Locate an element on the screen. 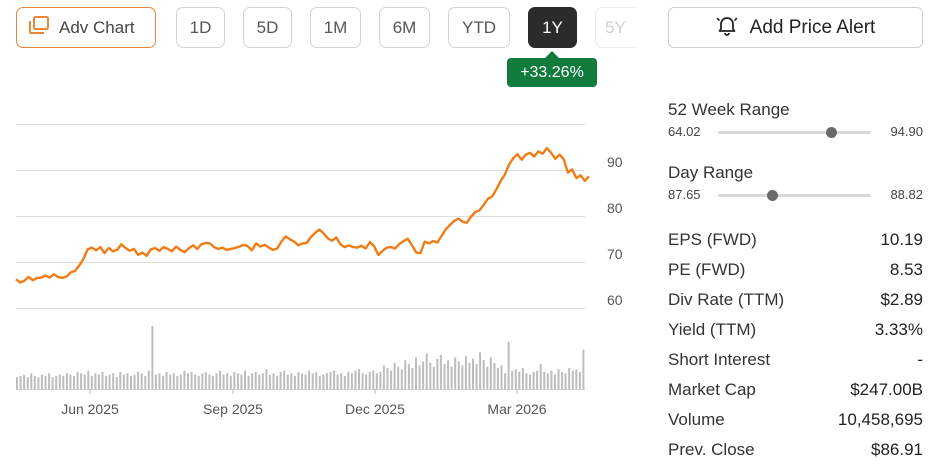  y-tick-label-70: 70 is located at coordinates (615, 254).